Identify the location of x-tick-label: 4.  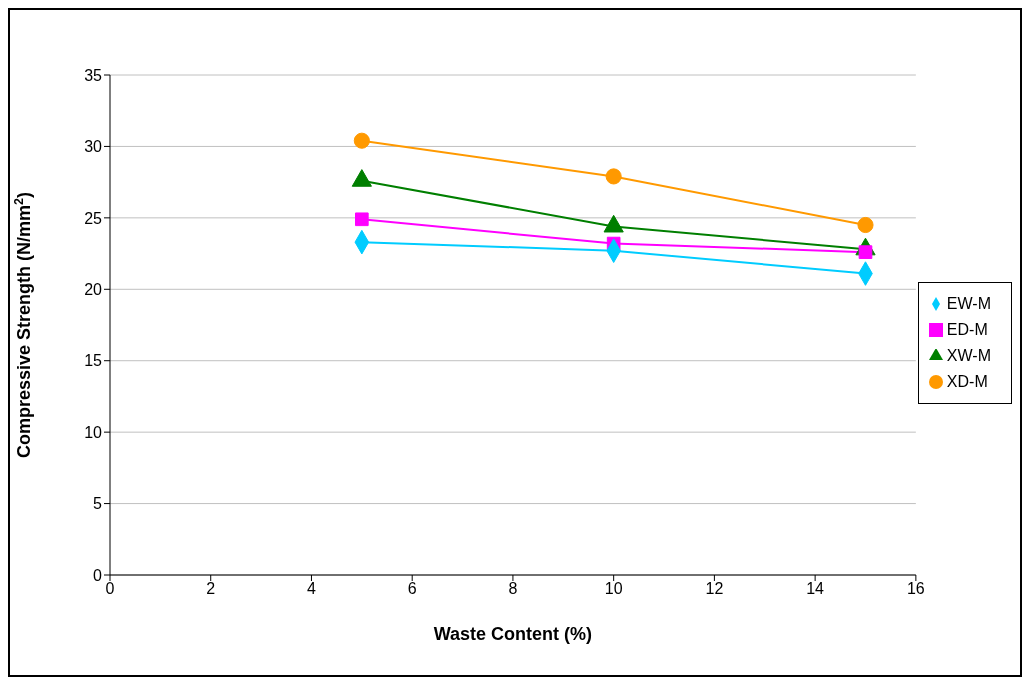
(312, 589).